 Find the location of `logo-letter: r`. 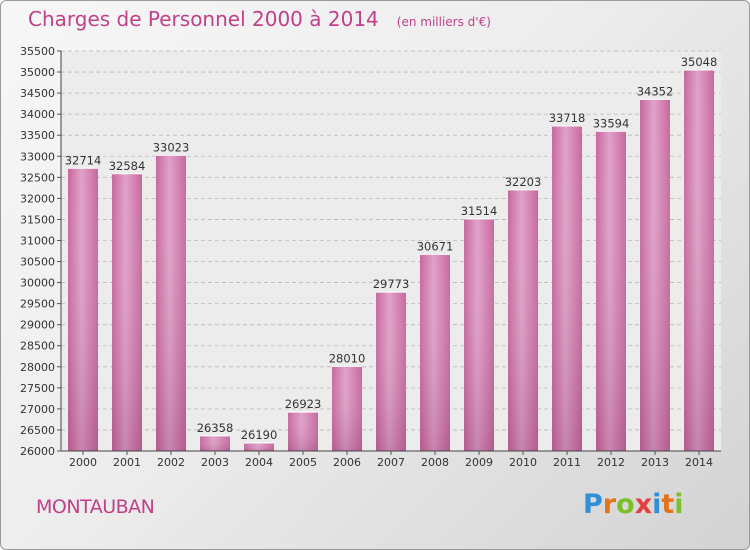

logo-letter: r is located at coordinates (609, 504).